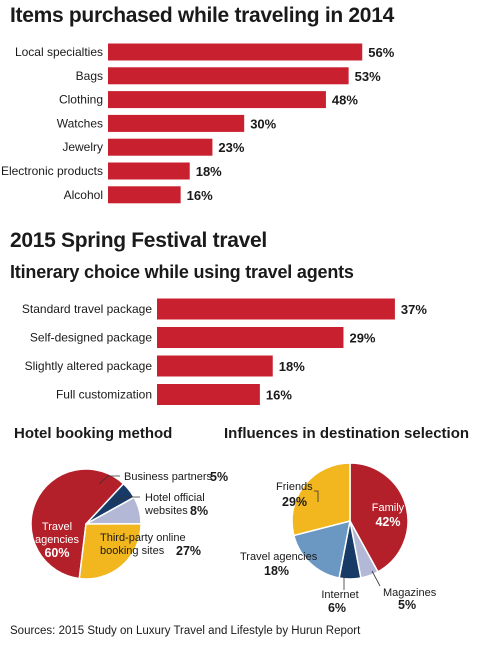  Describe the element at coordinates (337, 608) in the screenshot. I see `pie-slice-value: 6%` at that location.